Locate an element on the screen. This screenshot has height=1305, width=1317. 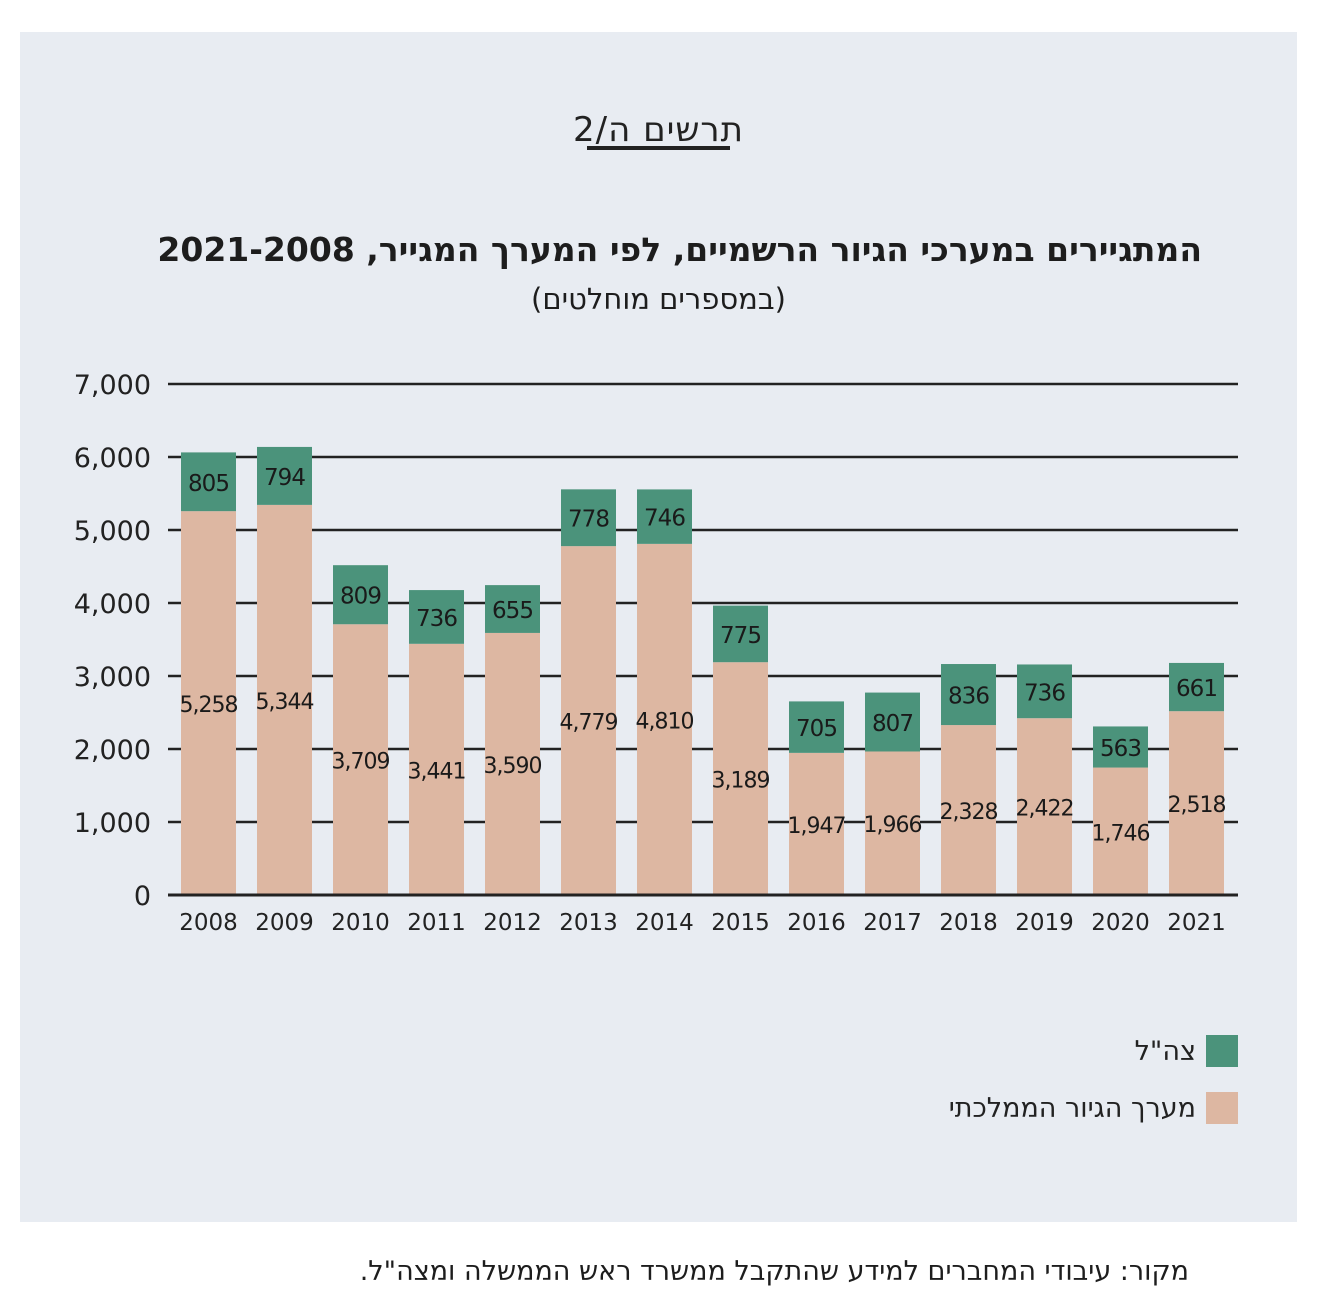
legend-swatch-state-conversion is located at coordinates (1222, 1108).